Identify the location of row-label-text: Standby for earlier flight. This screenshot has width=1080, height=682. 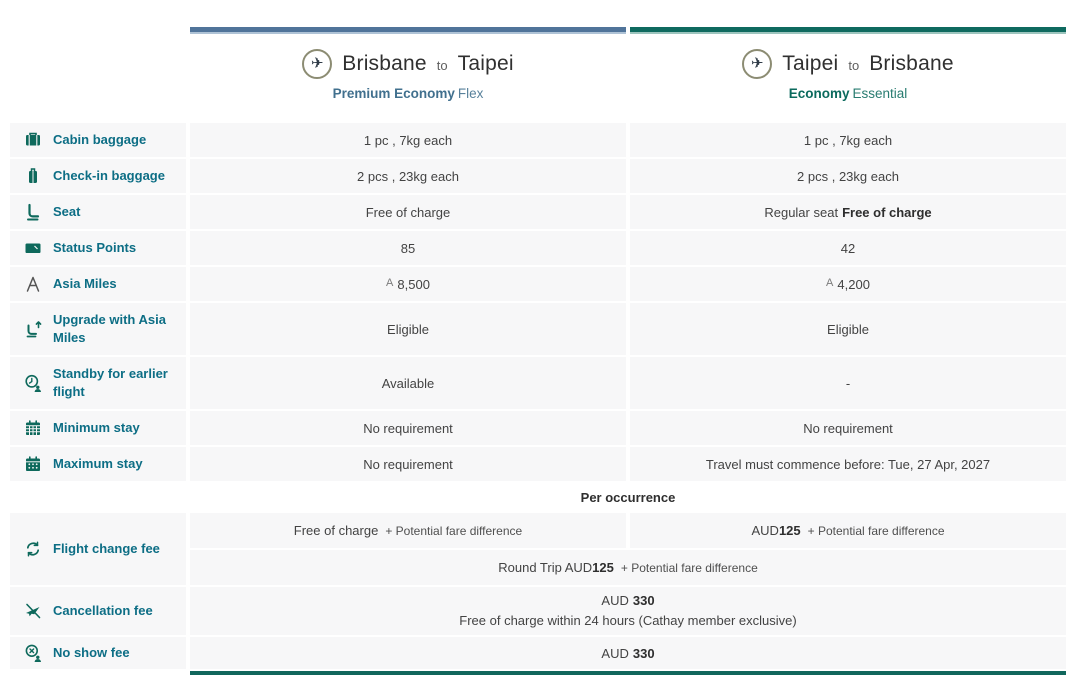
(110, 382).